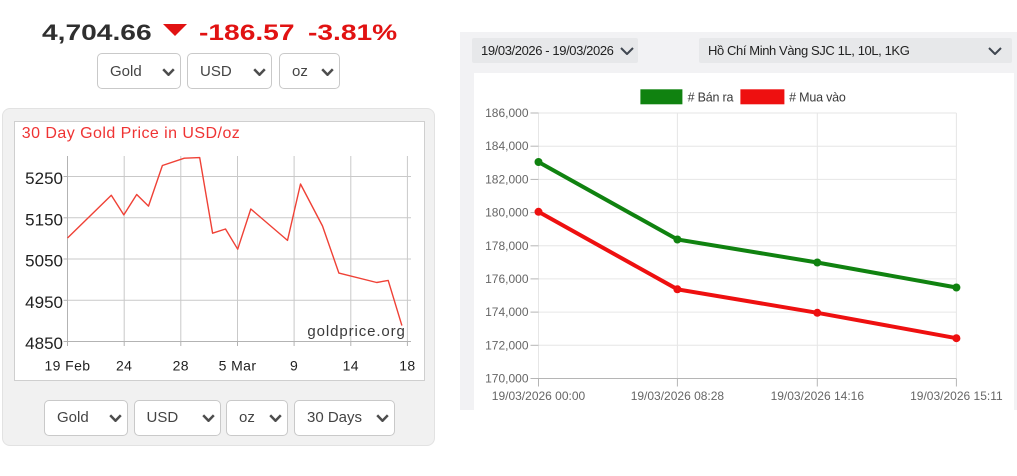  Describe the element at coordinates (44, 261) in the screenshot. I see `svg-text: 5050` at that location.